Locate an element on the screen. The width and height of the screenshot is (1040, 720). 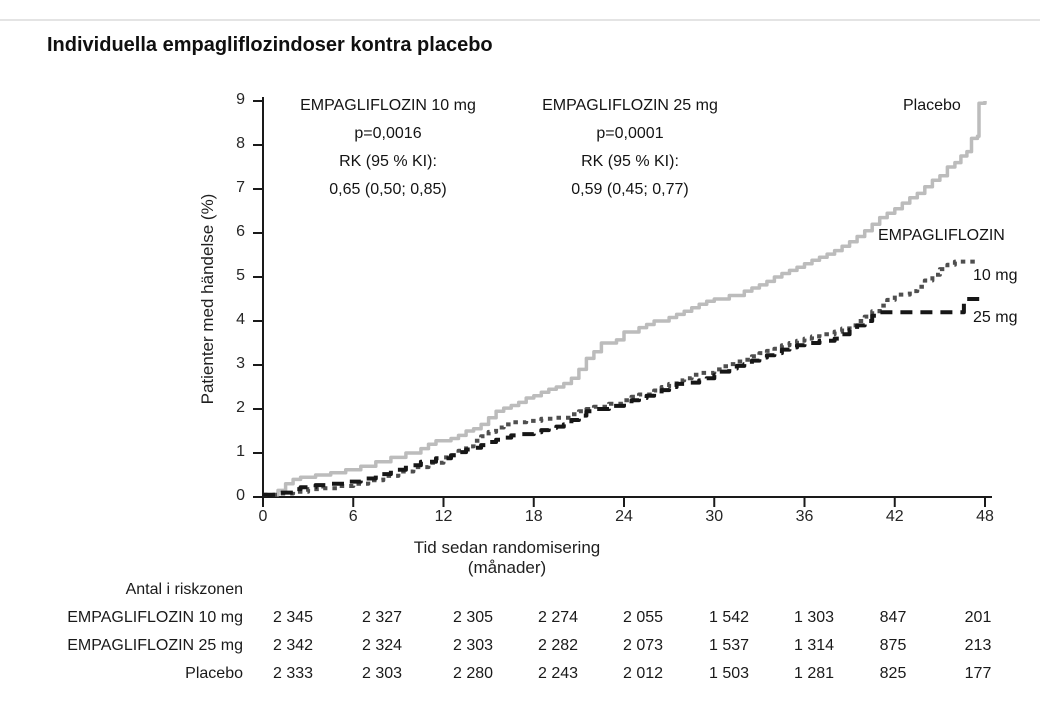
risk-row-label: EMPAGLIFLOZIN 25 mg is located at coordinates (155, 645).